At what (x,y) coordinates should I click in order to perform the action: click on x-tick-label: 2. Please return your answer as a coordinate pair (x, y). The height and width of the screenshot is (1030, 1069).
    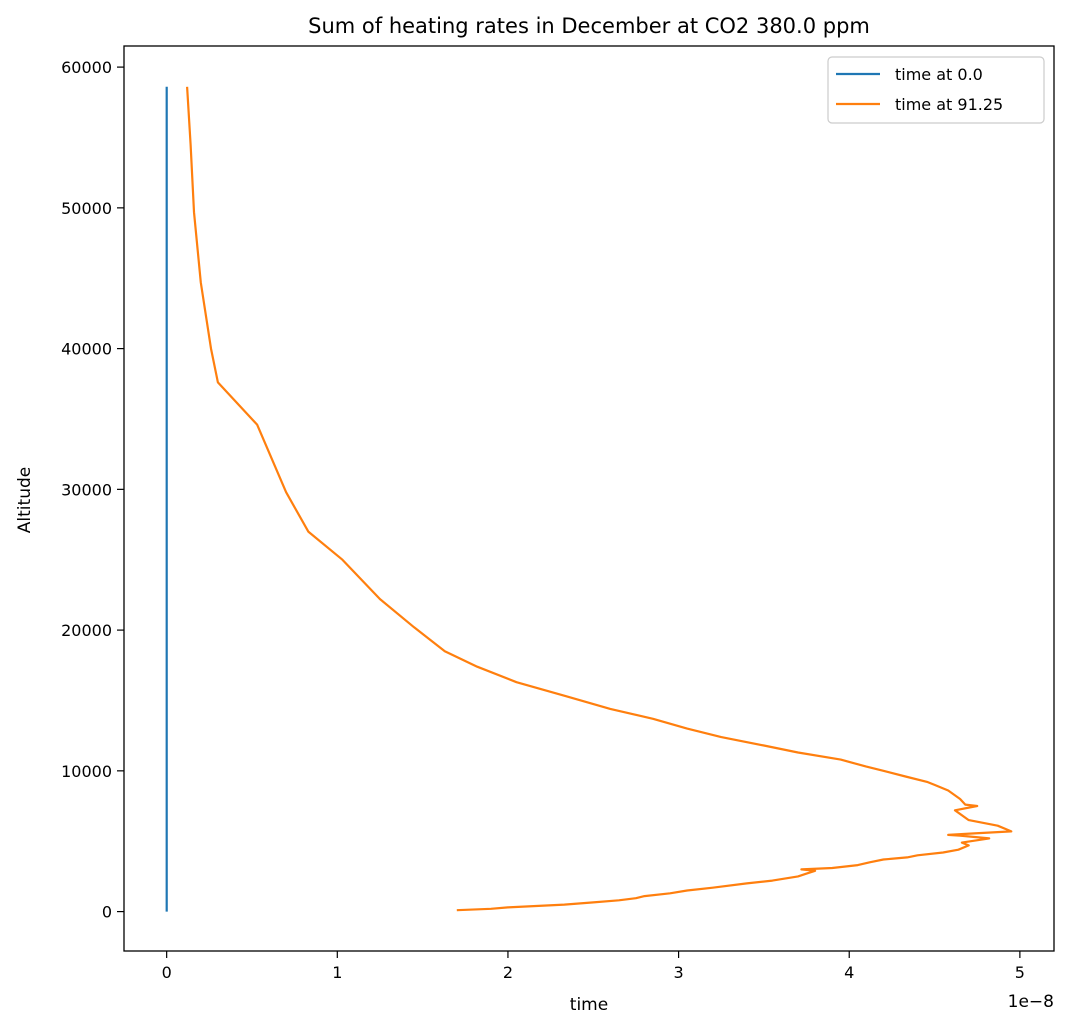
    Looking at the image, I should click on (508, 972).